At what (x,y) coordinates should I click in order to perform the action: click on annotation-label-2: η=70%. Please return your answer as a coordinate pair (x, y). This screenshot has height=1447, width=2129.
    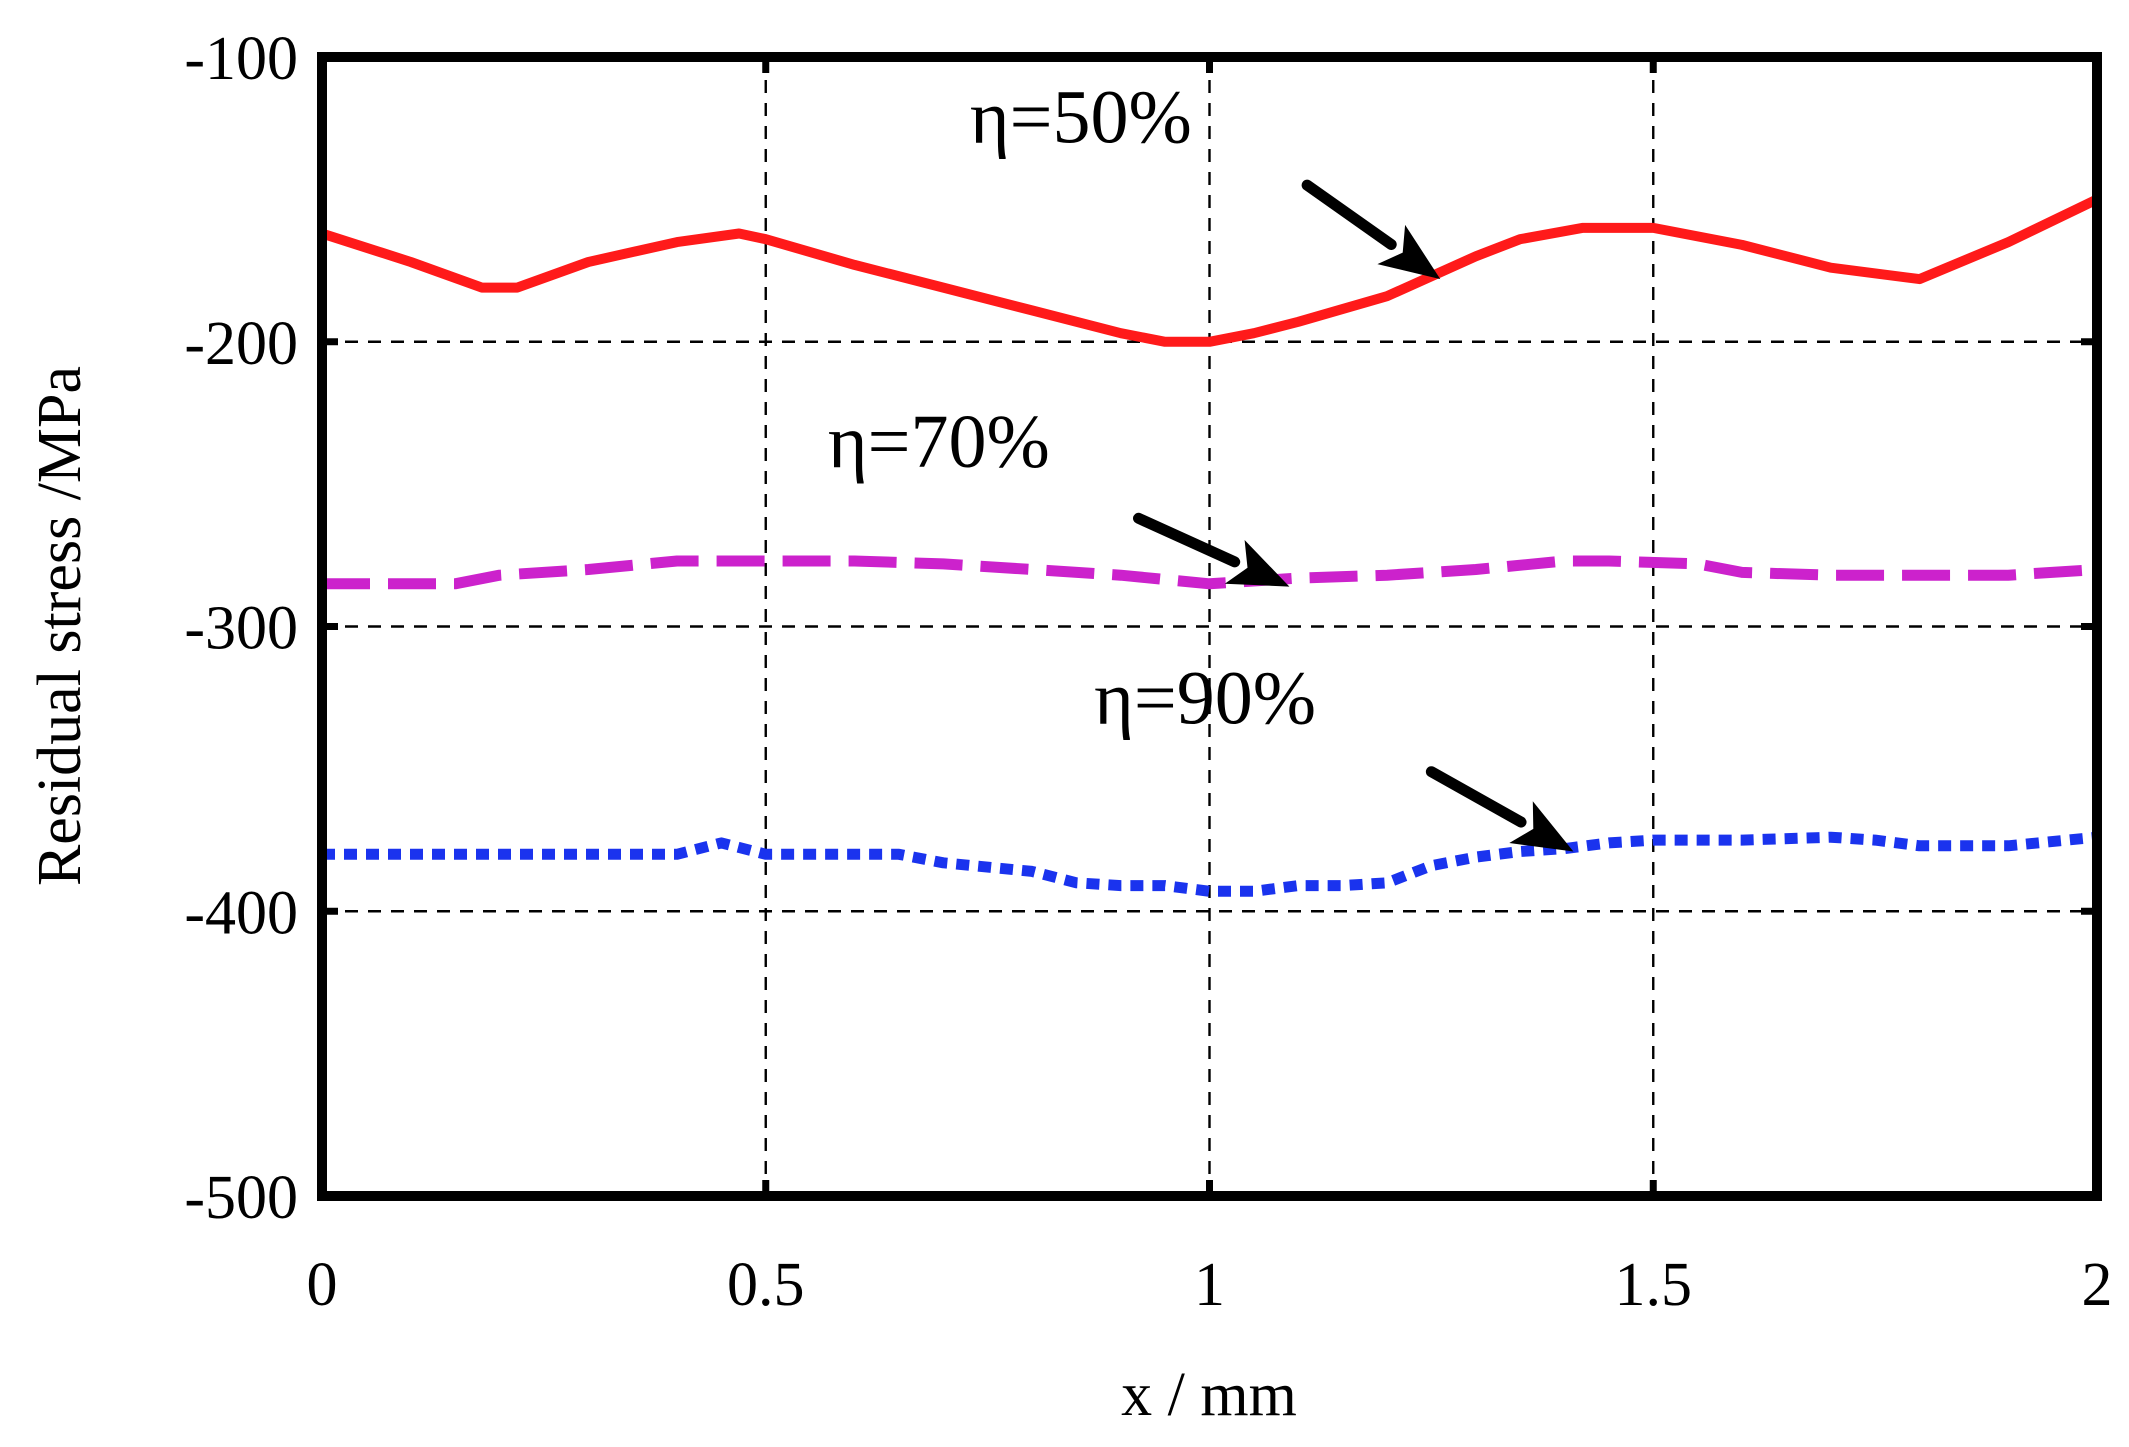
    Looking at the image, I should click on (939, 442).